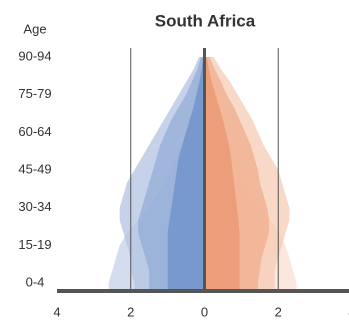 This screenshot has height=325, width=349. What do you see at coordinates (34, 93) in the screenshot?
I see `y-tick-label: 75-79` at bounding box center [34, 93].